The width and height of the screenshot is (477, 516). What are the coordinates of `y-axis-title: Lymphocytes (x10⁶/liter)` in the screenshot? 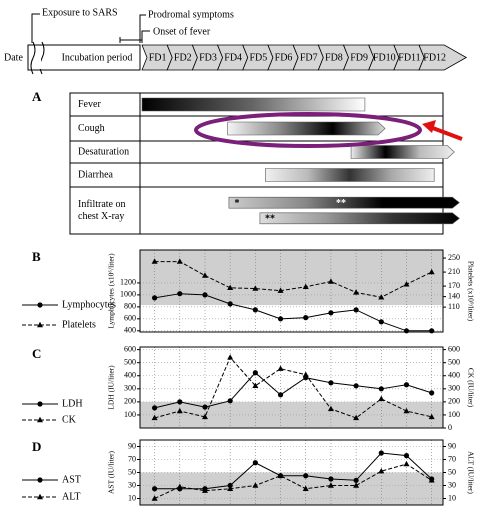 It's located at (111, 291).